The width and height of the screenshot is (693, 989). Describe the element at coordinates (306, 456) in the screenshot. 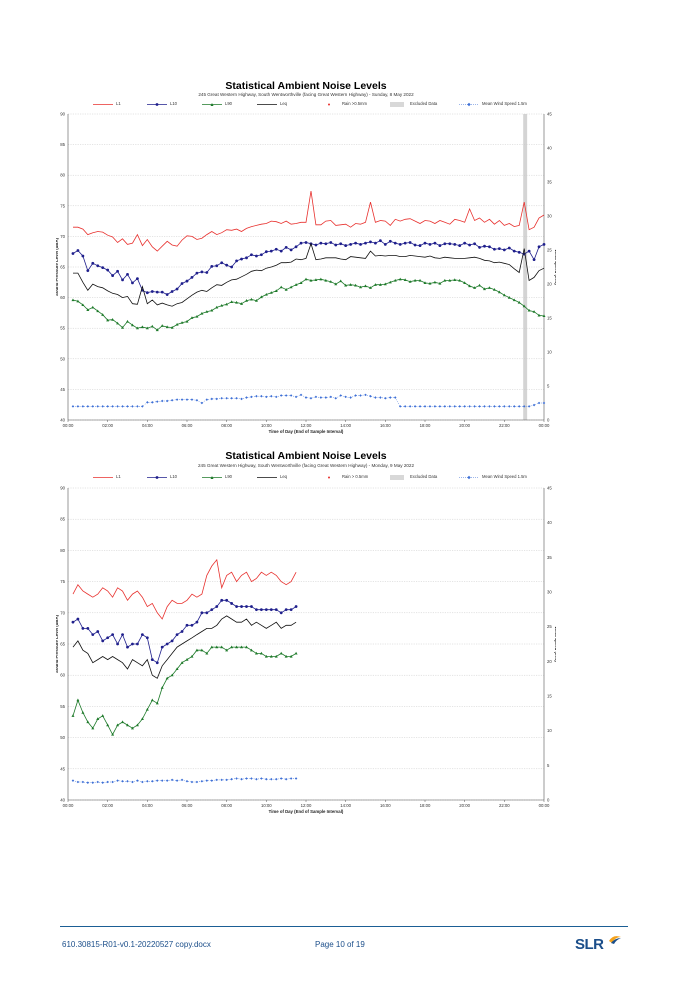

I see `chart-title: Statistical Ambient Noise Levels` at that location.